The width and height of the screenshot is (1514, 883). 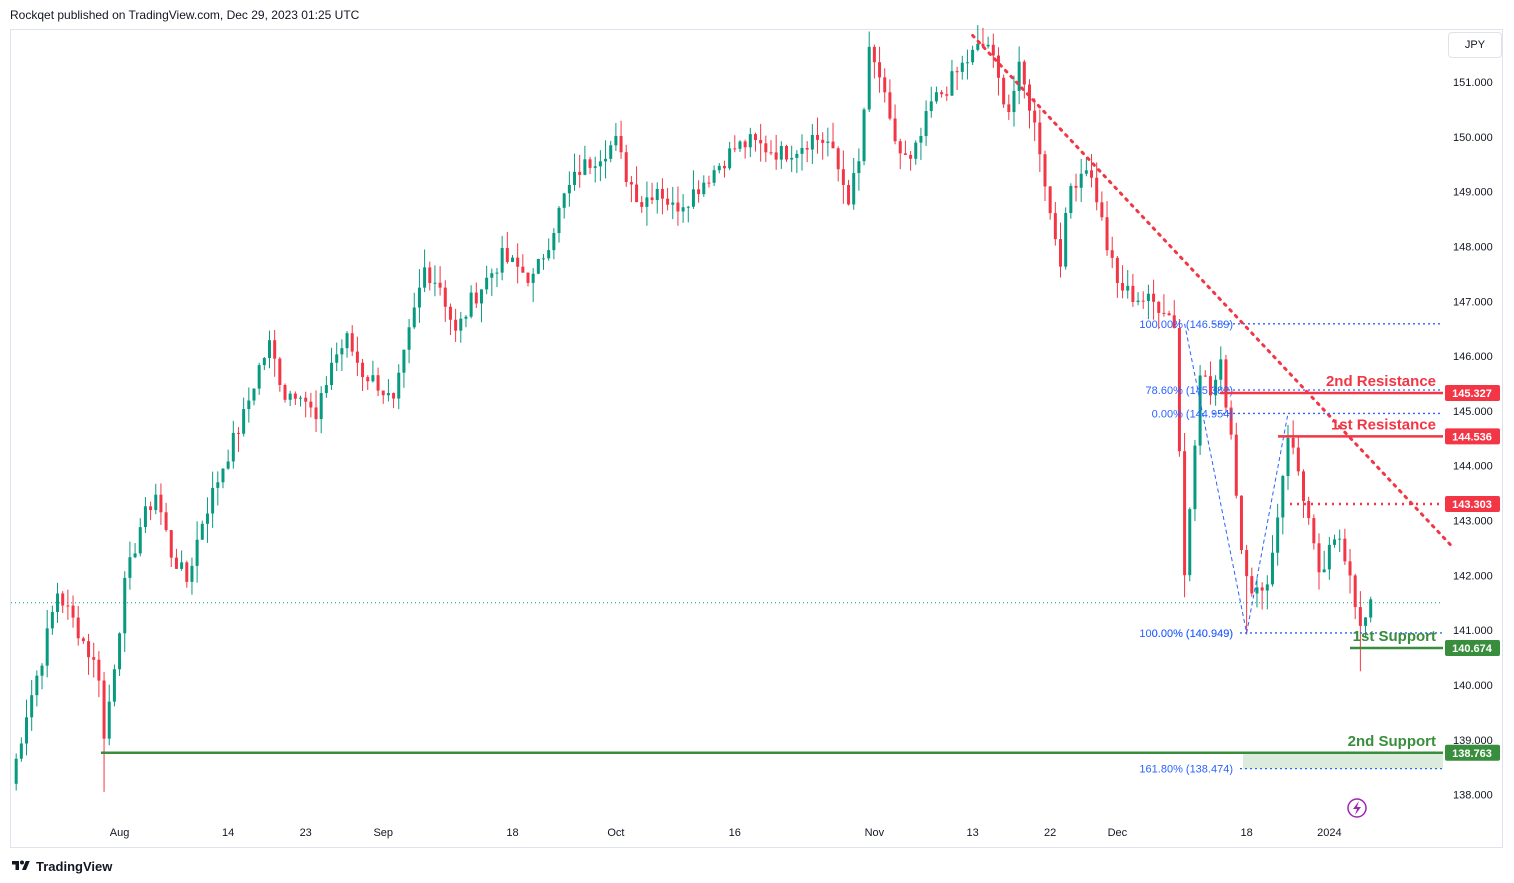 I want to click on tradingview-logo-icon, so click(x=21, y=865).